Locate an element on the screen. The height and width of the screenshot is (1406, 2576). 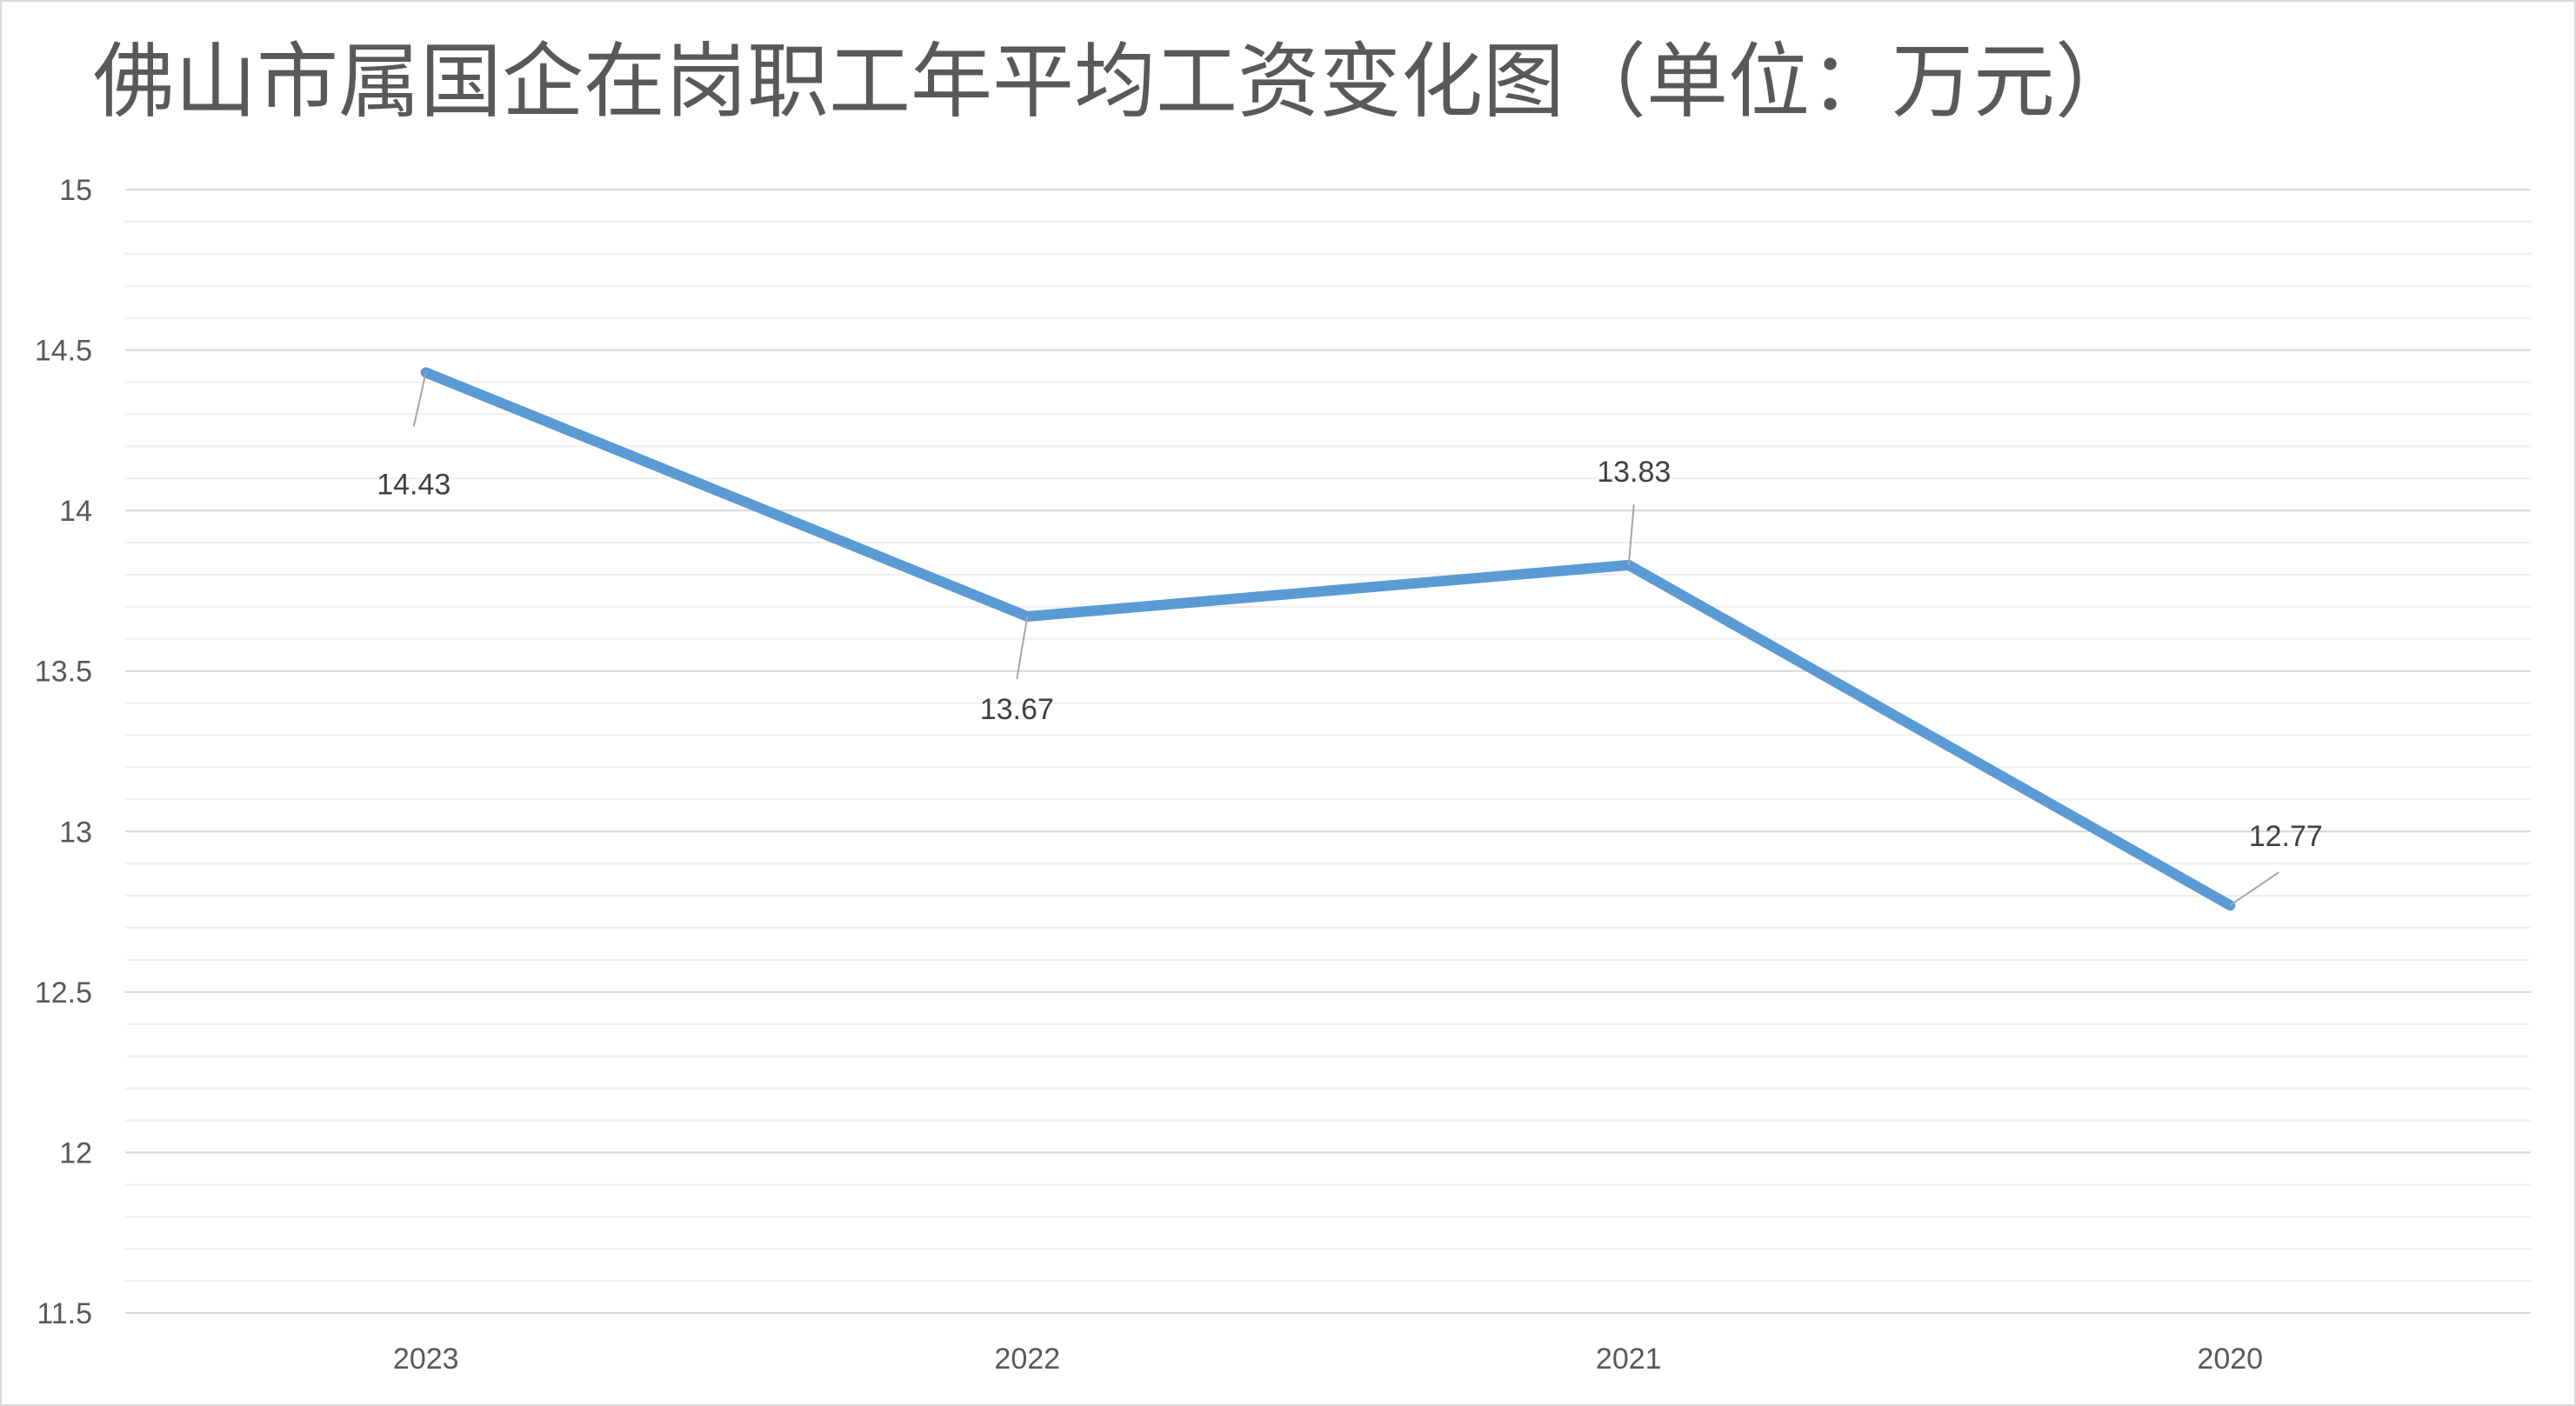
x-tick-label: 2020 is located at coordinates (2230, 1359).